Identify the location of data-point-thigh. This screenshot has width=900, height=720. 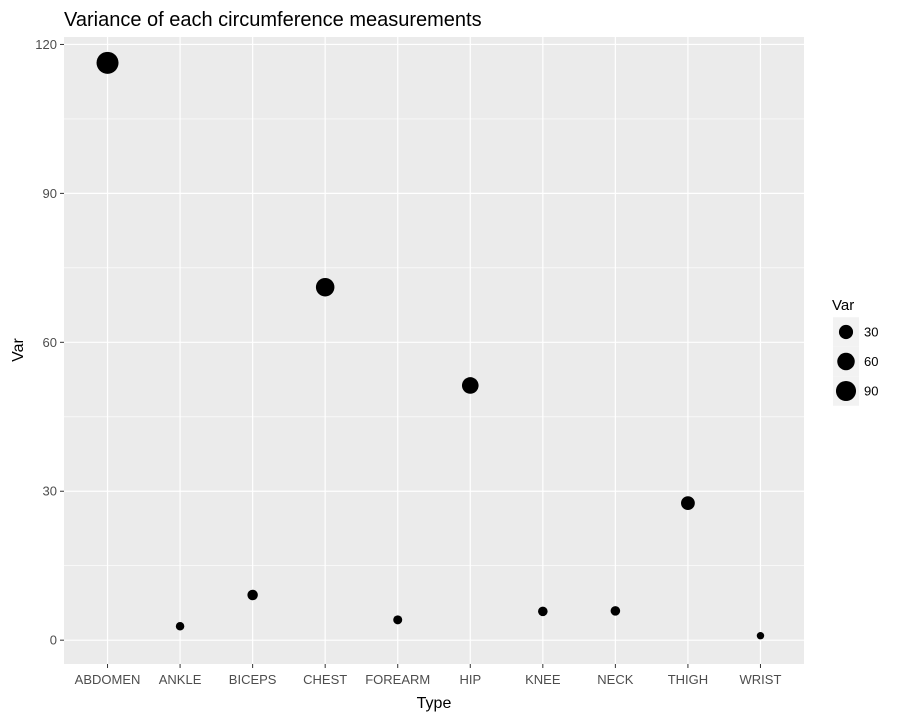
(688, 503).